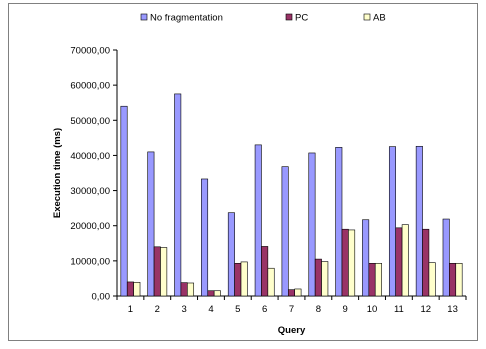 Image resolution: width=486 pixels, height=349 pixels. Describe the element at coordinates (446, 257) in the screenshot. I see `bar-no-fragmentation-q13` at that location.